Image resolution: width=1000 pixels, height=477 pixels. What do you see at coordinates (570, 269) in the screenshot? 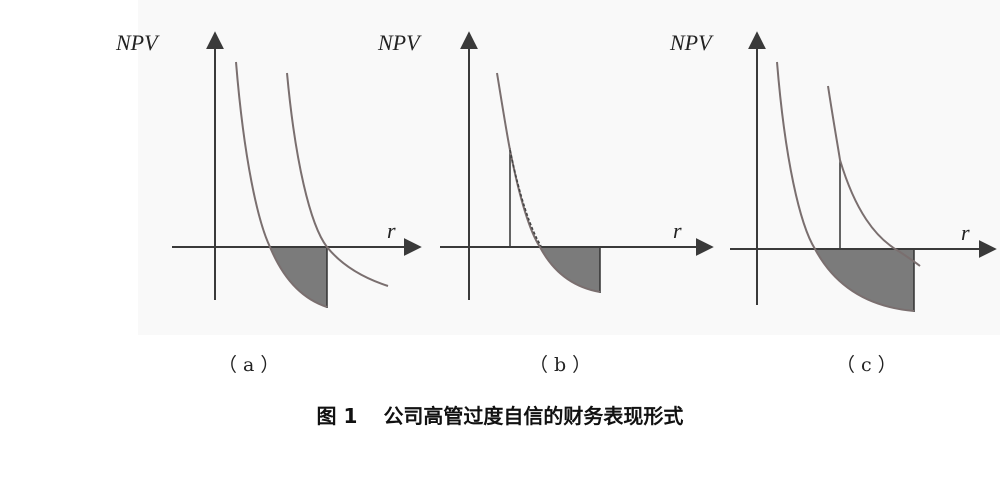
I see `panel-b-shaded-region` at bounding box center [570, 269].